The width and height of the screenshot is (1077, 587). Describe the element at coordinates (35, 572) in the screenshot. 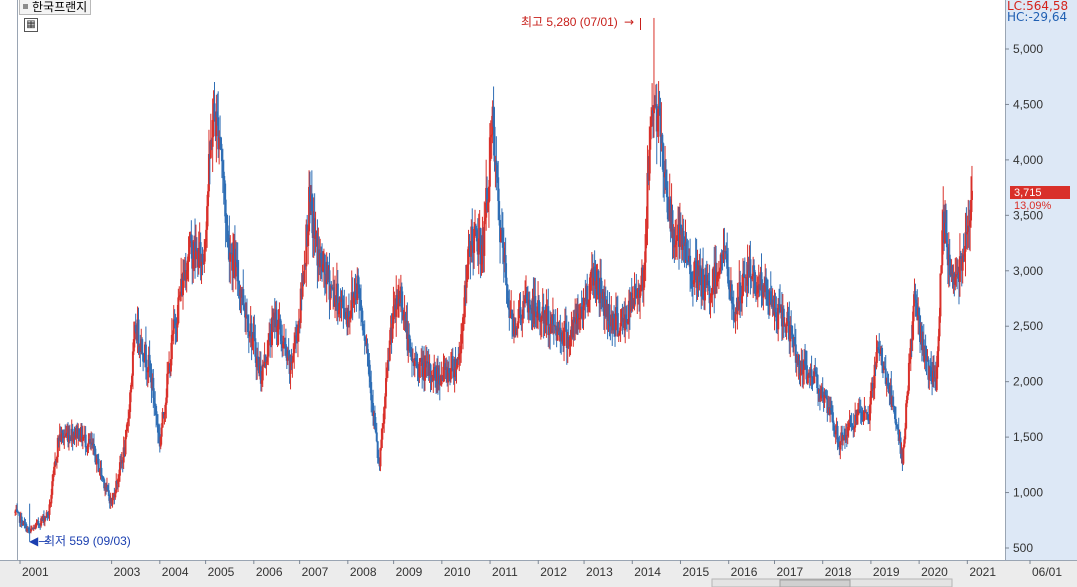

I see `x-tick-label: 2001` at that location.